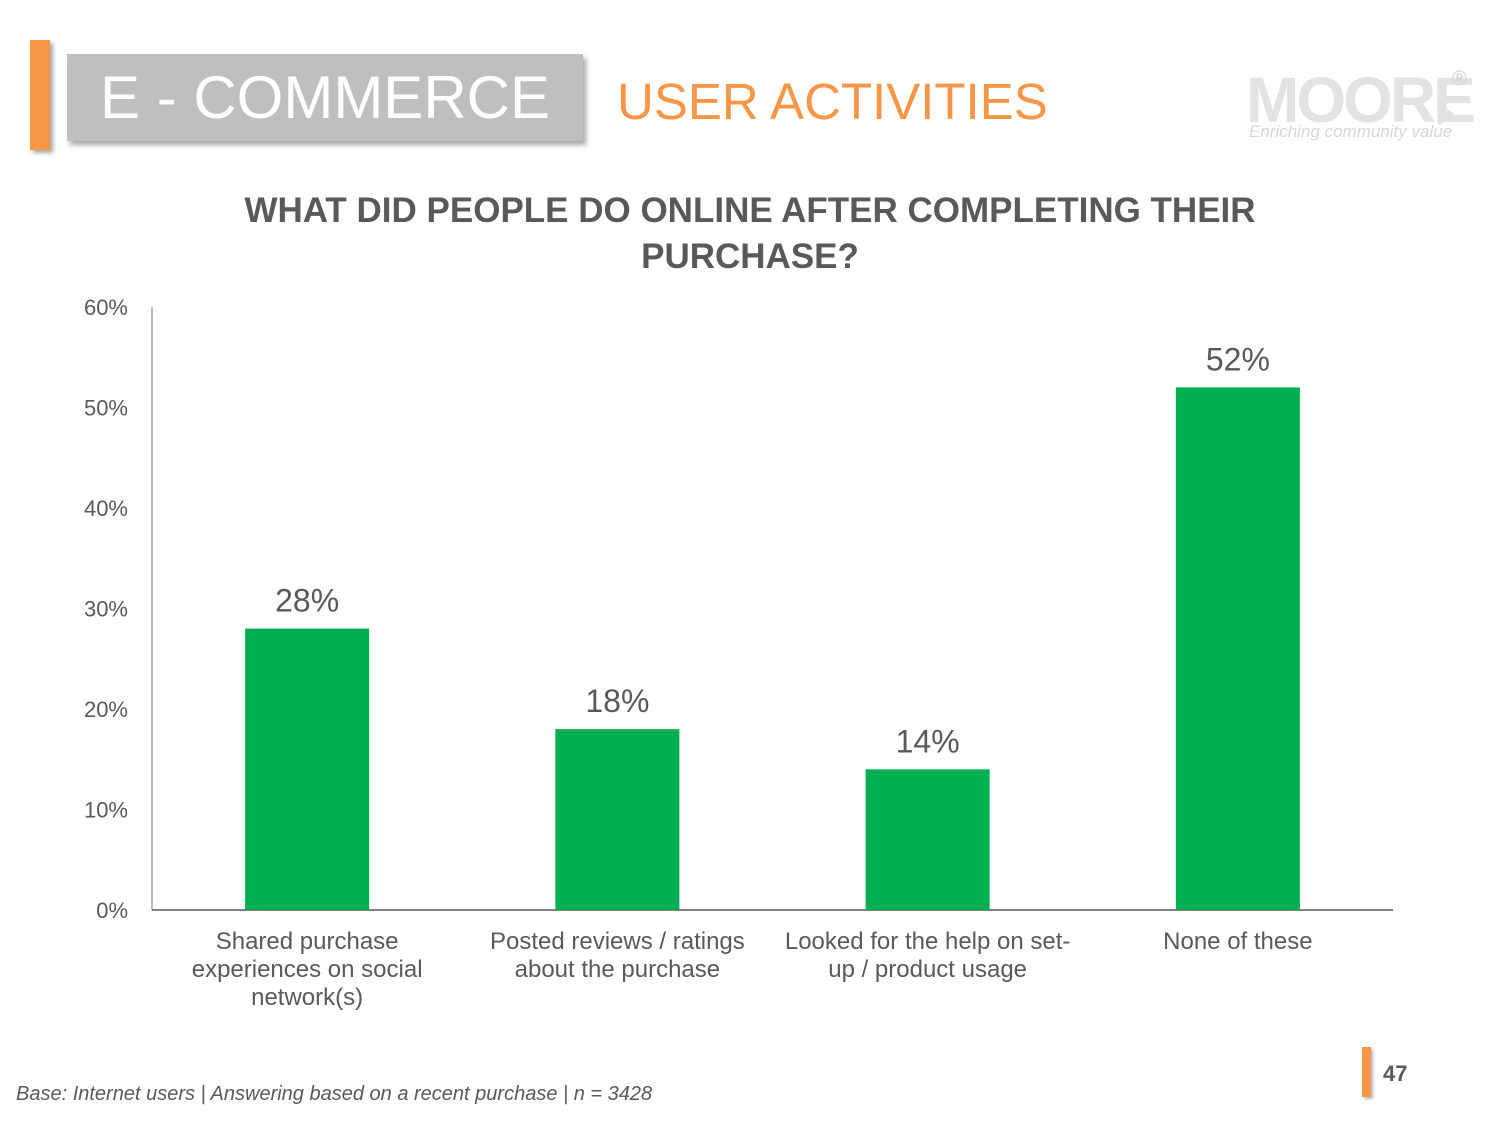 The height and width of the screenshot is (1125, 1500). What do you see at coordinates (307, 997) in the screenshot?
I see `x-category-label-line: network(s)` at bounding box center [307, 997].